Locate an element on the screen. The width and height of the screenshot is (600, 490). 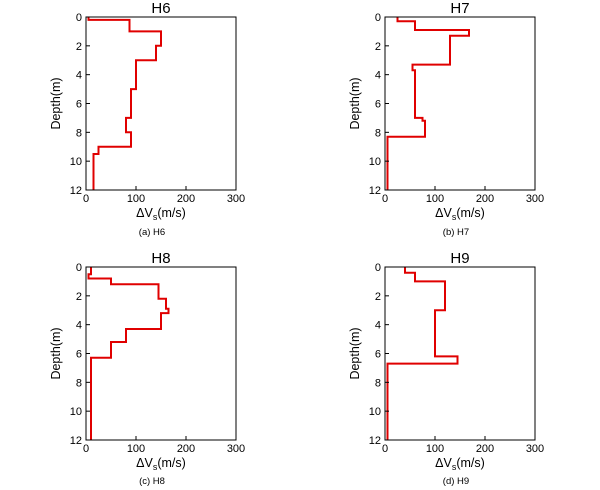
plot-title: H7 is located at coordinates (459, 8).